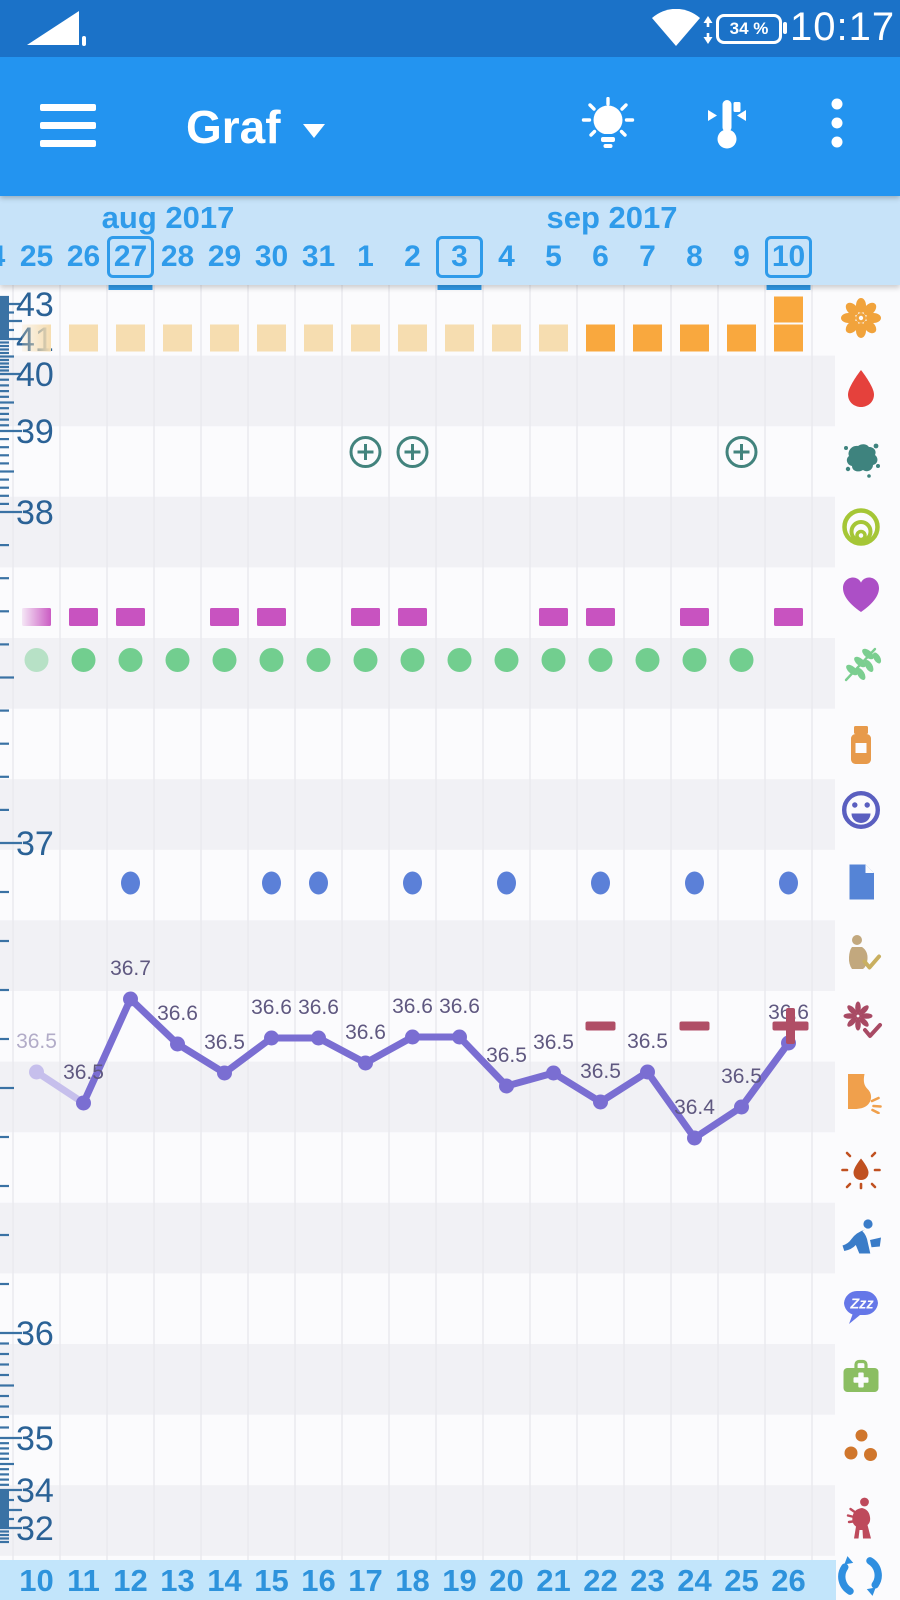 The width and height of the screenshot is (900, 1600). Describe the element at coordinates (177, 1013) in the screenshot. I see `temp-value-label: 36.6` at that location.